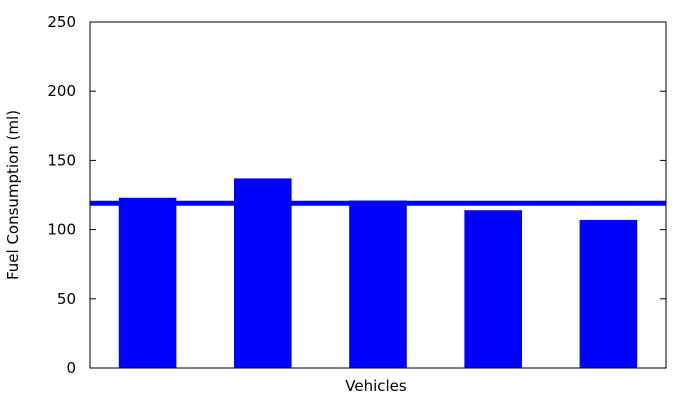 This screenshot has height=400, width=700. What do you see at coordinates (61, 160) in the screenshot?
I see `y-tick-label: 150` at bounding box center [61, 160].